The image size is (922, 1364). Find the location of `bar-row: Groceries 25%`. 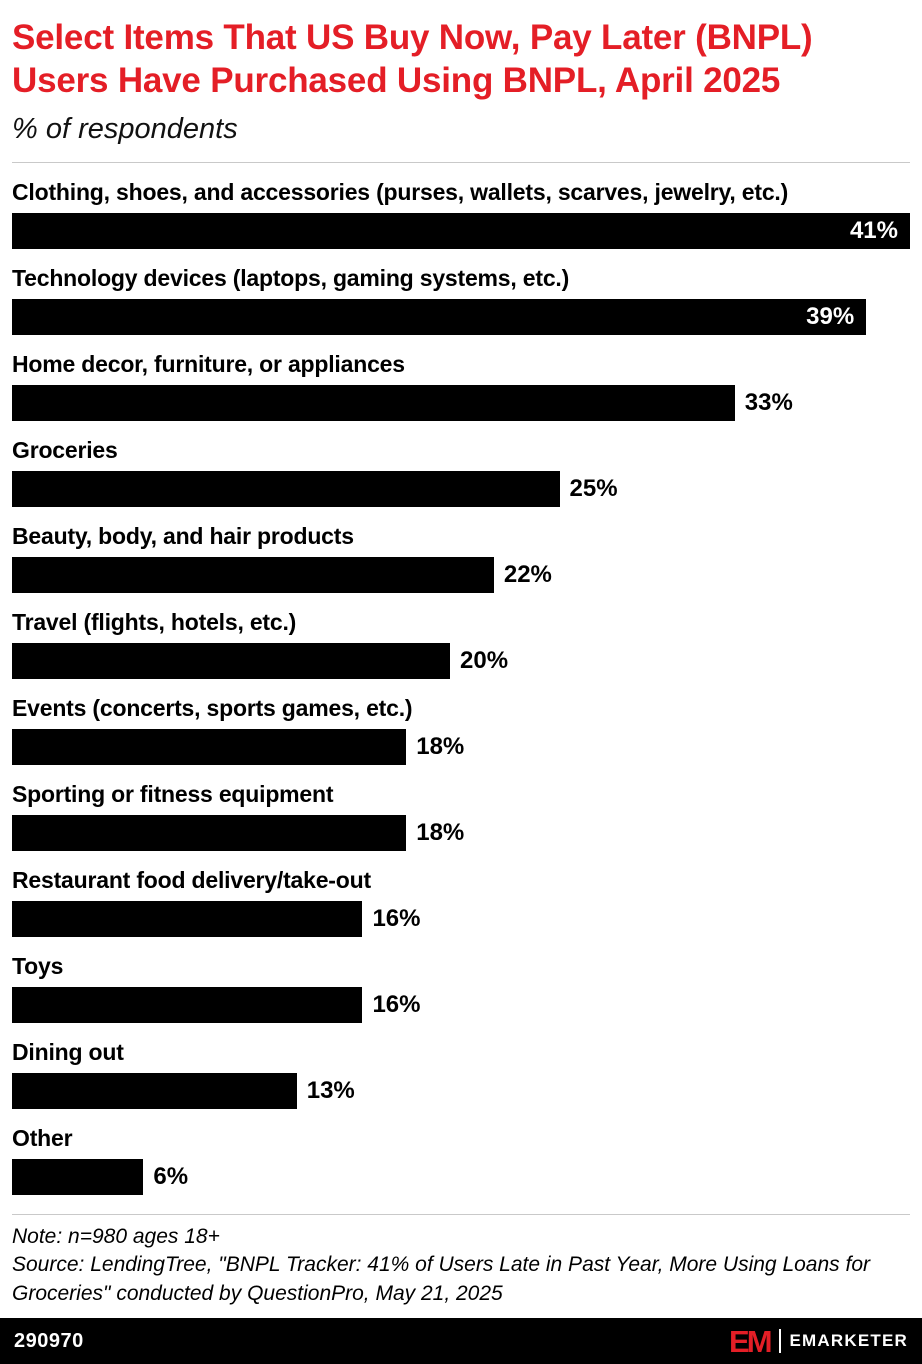

bar-row: Groceries 25% is located at coordinates (461, 471).